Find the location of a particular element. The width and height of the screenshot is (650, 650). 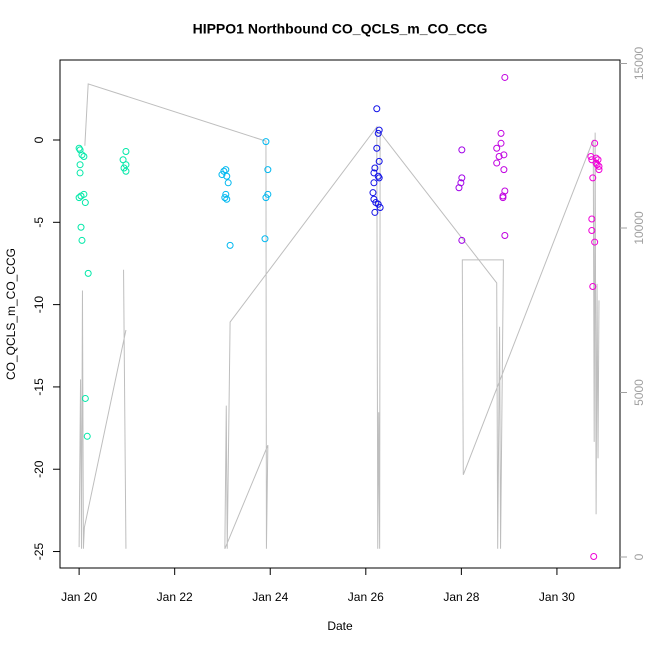

x-tick-label: Jan 26 is located at coordinates (366, 597).